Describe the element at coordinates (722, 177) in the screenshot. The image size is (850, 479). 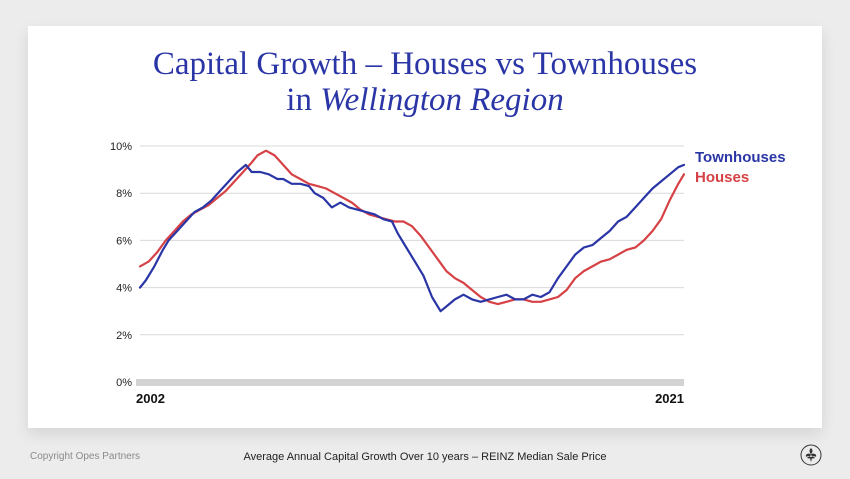
I see `legend-label-houses: Houses` at that location.